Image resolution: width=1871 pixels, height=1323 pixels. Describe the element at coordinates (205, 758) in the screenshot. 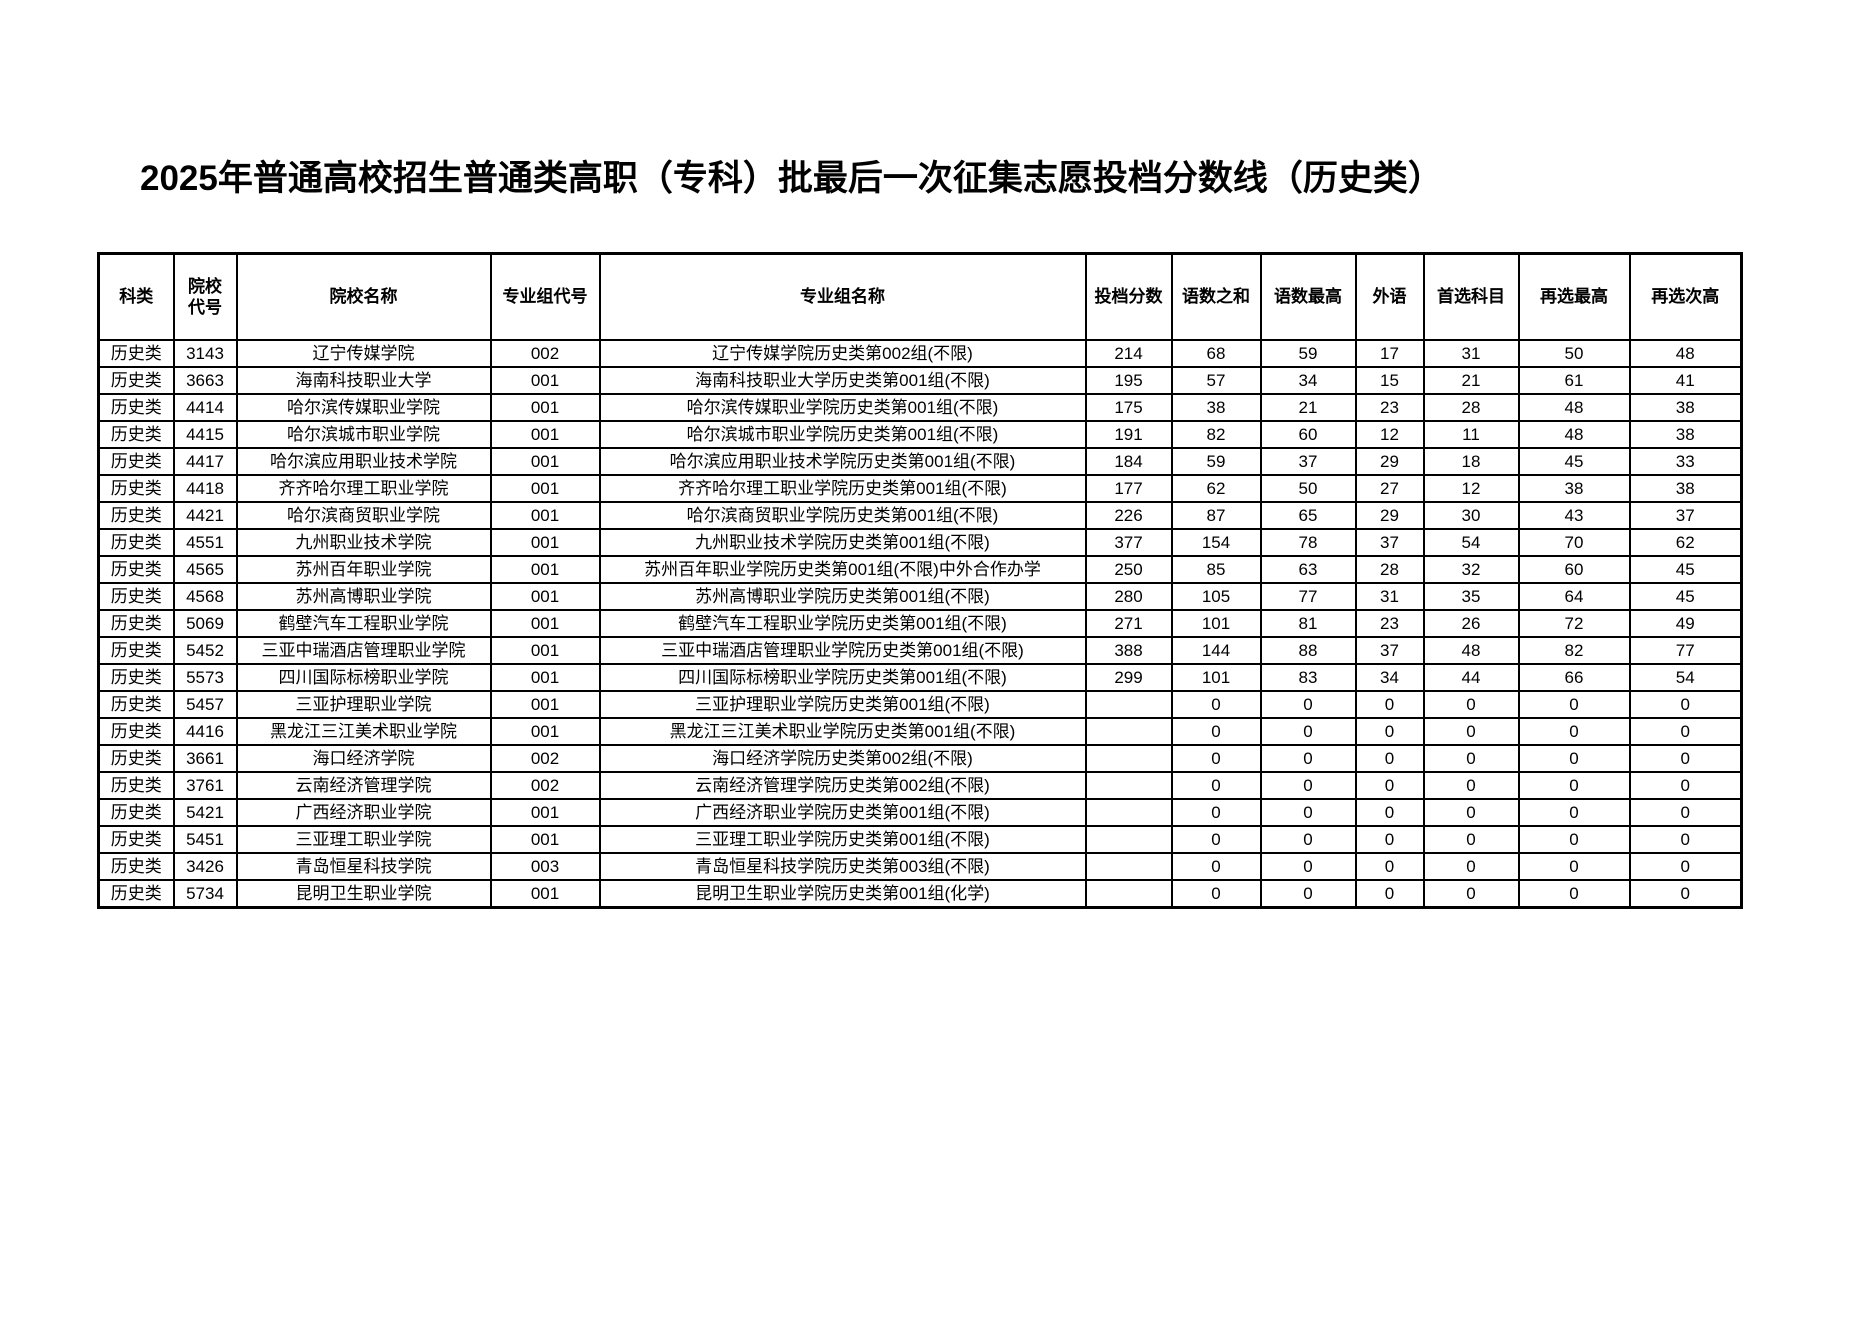

I see `cell-college-code: 3661` at that location.